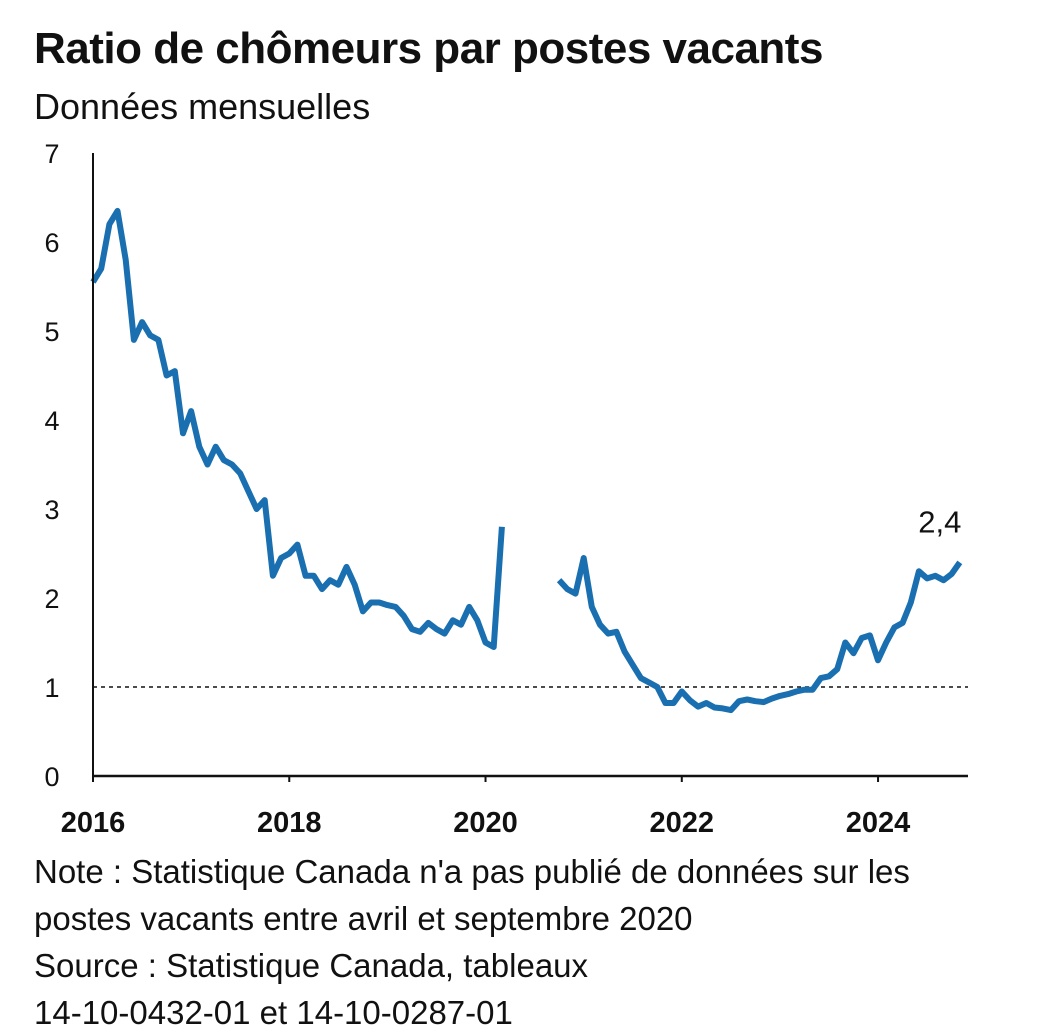  What do you see at coordinates (202, 106) in the screenshot?
I see `chart-subtitle: Données mensuelles` at bounding box center [202, 106].